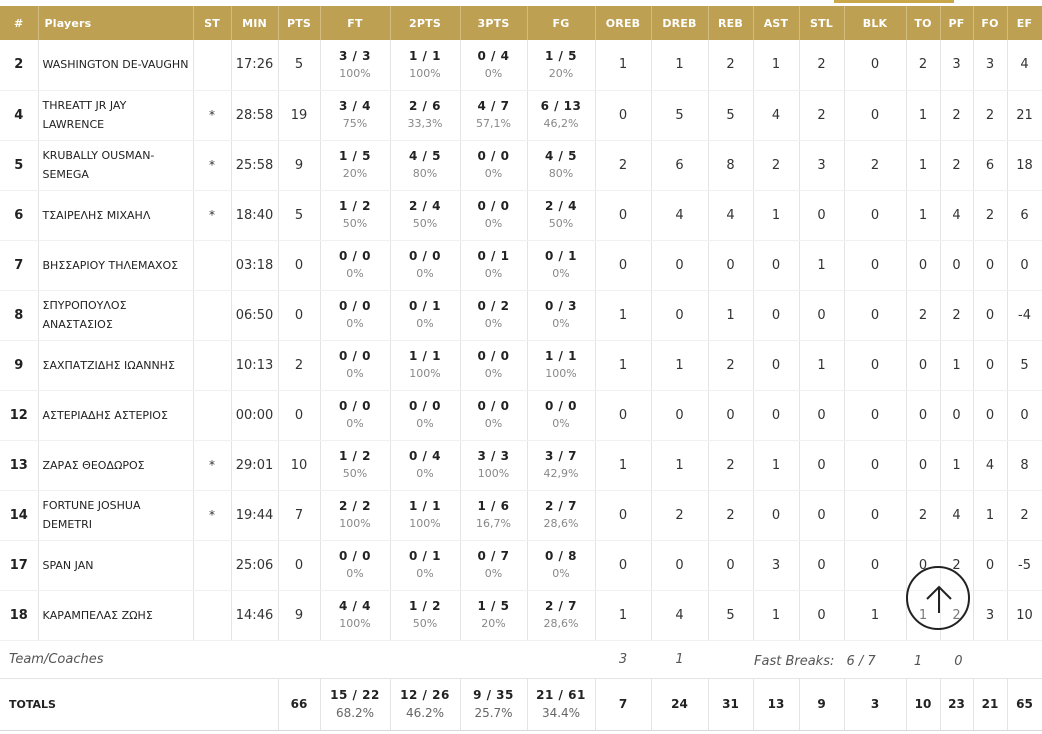 The height and width of the screenshot is (734, 1042). I want to click on reb-cell: 0, so click(731, 565).